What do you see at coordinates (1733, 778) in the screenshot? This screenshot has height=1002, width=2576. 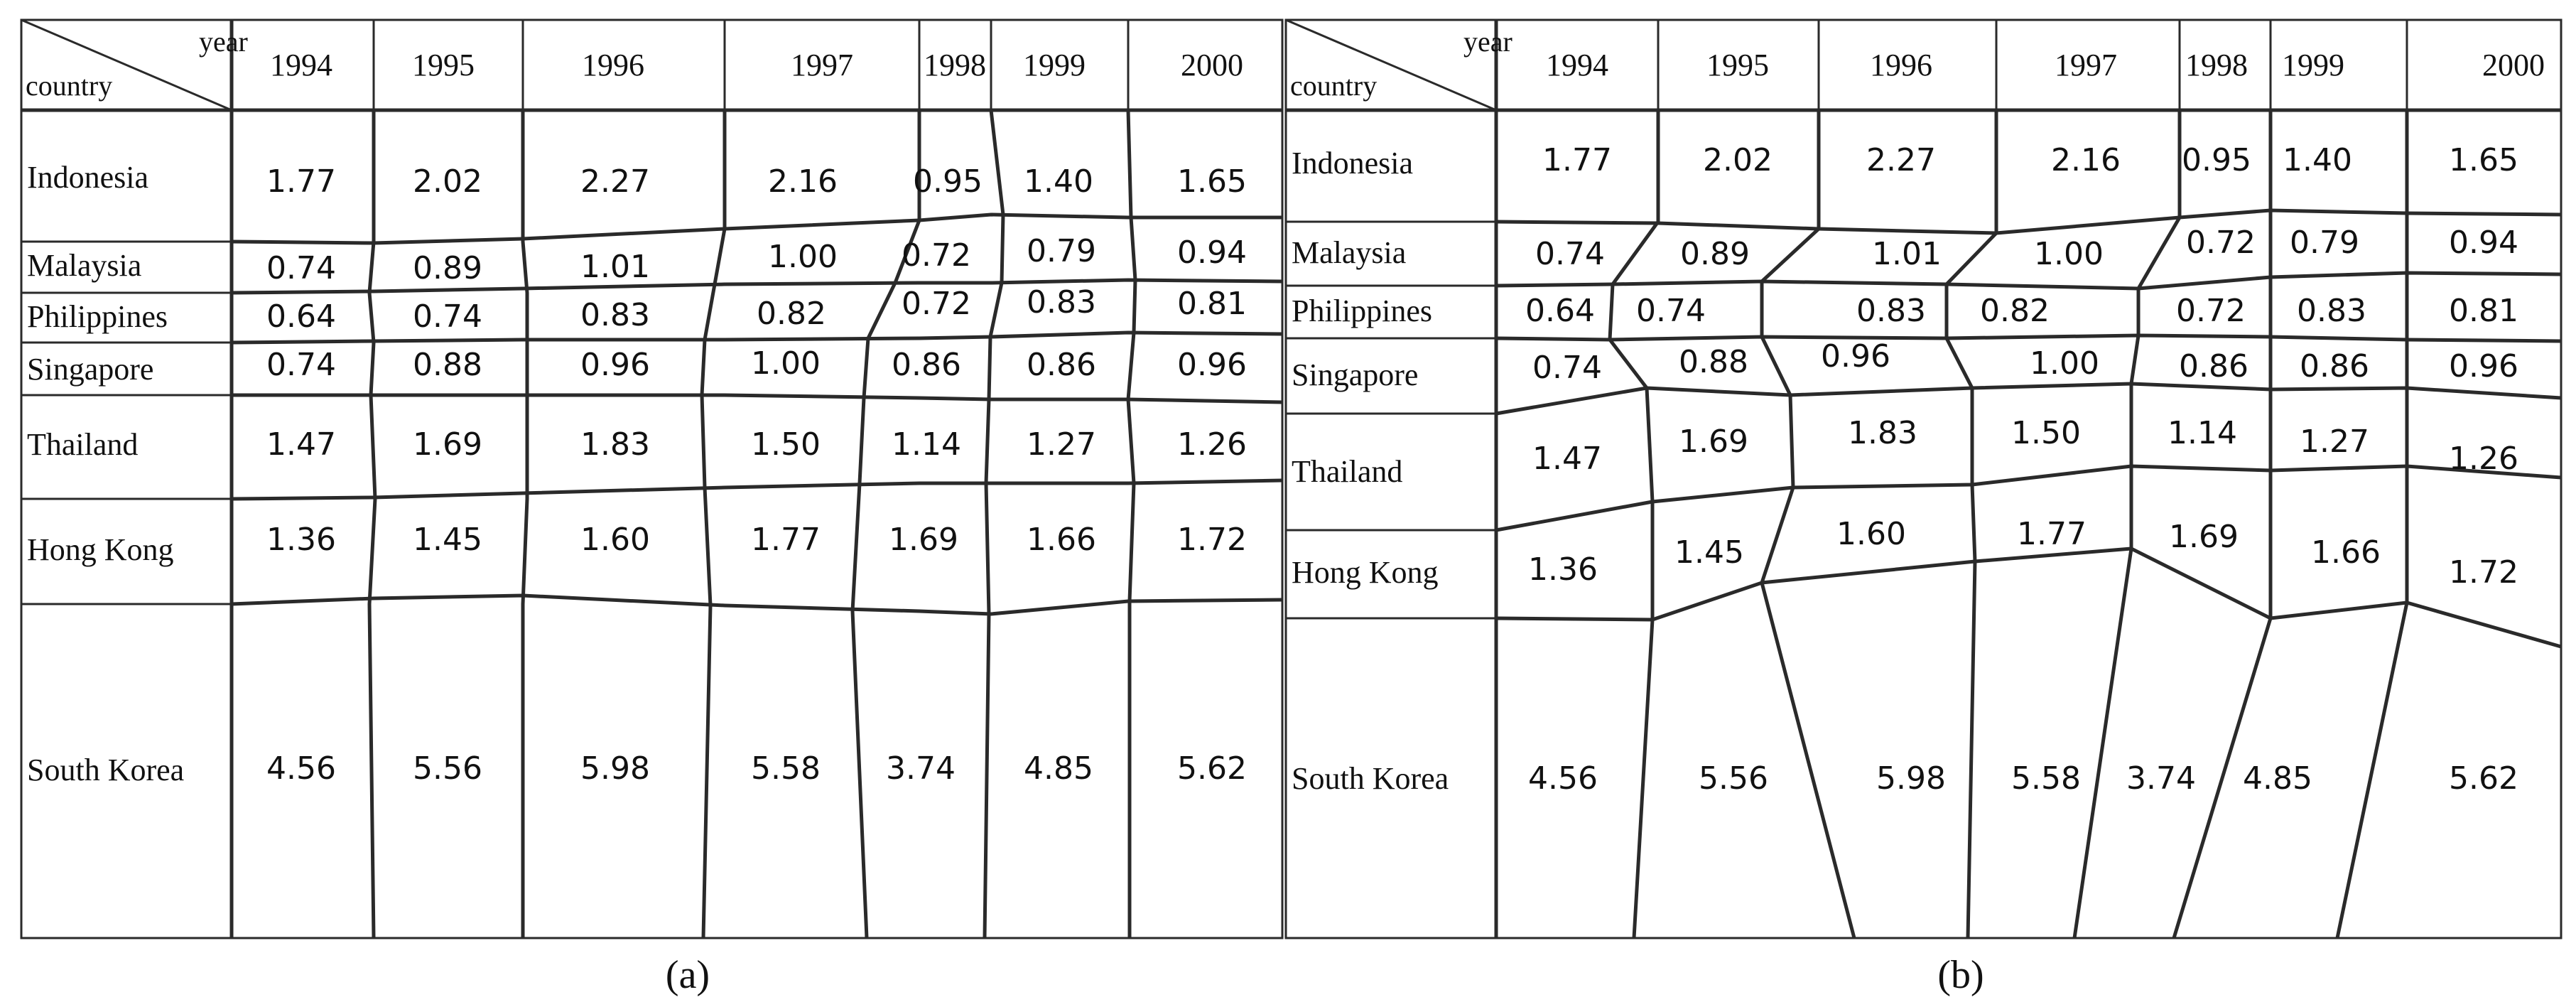 I see `panel-b-cell: 5.56` at bounding box center [1733, 778].